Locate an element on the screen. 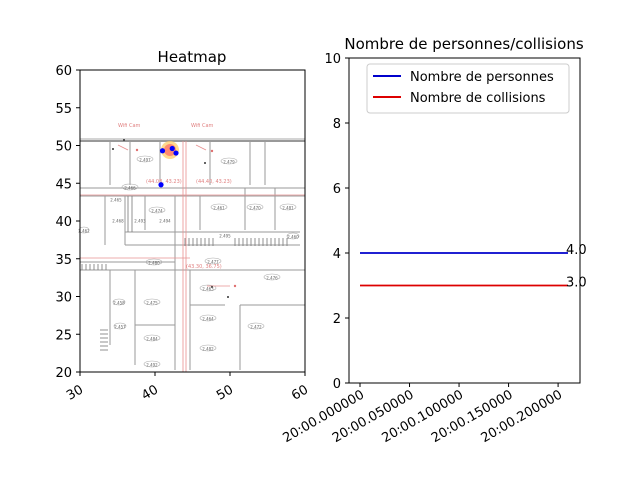  room-label: 2.465 is located at coordinates (116, 200).